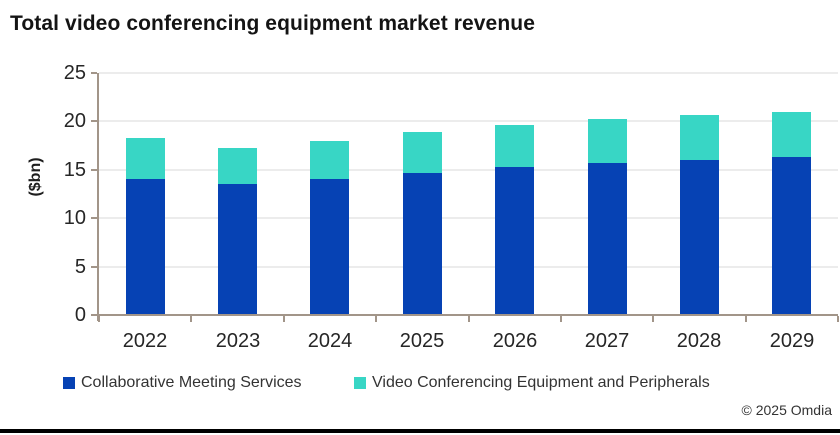  Describe the element at coordinates (515, 341) in the screenshot. I see `x-tick-label: 2026` at that location.